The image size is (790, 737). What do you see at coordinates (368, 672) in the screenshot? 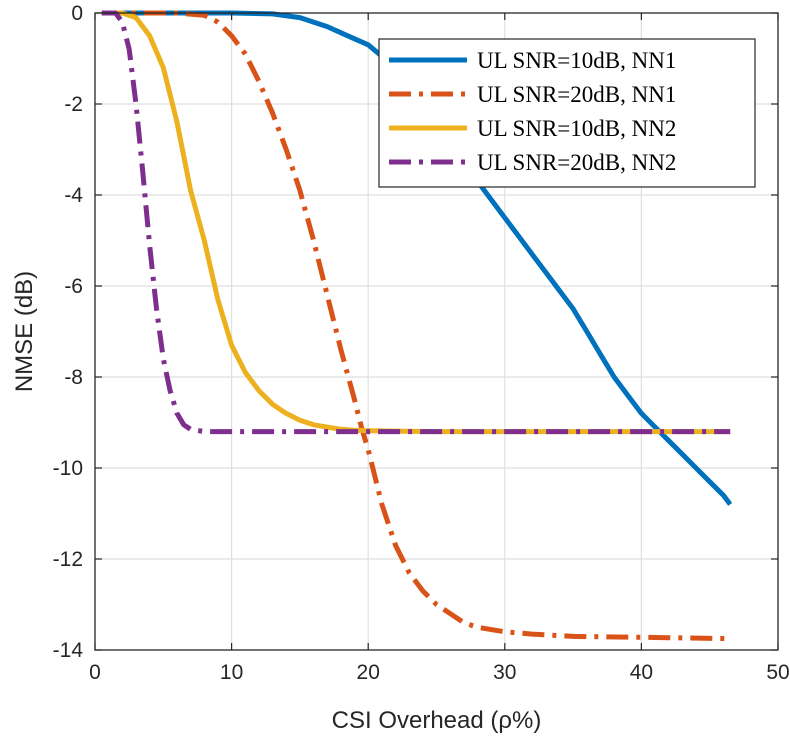
I see `x-tick-label: 20` at bounding box center [368, 672].